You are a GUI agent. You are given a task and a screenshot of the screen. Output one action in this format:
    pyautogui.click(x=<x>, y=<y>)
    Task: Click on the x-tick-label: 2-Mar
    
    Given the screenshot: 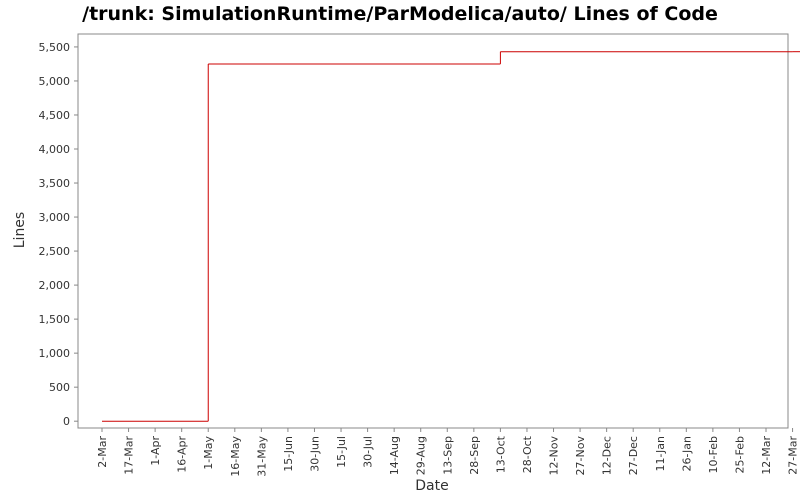 What is the action you would take?
    pyautogui.click(x=102, y=452)
    